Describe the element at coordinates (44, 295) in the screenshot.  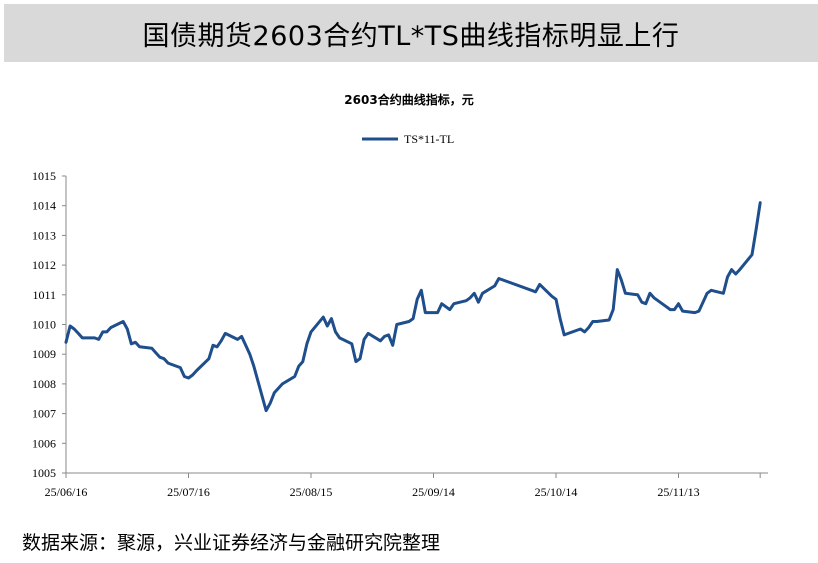
I see `y-tick-label: 1011` at that location.